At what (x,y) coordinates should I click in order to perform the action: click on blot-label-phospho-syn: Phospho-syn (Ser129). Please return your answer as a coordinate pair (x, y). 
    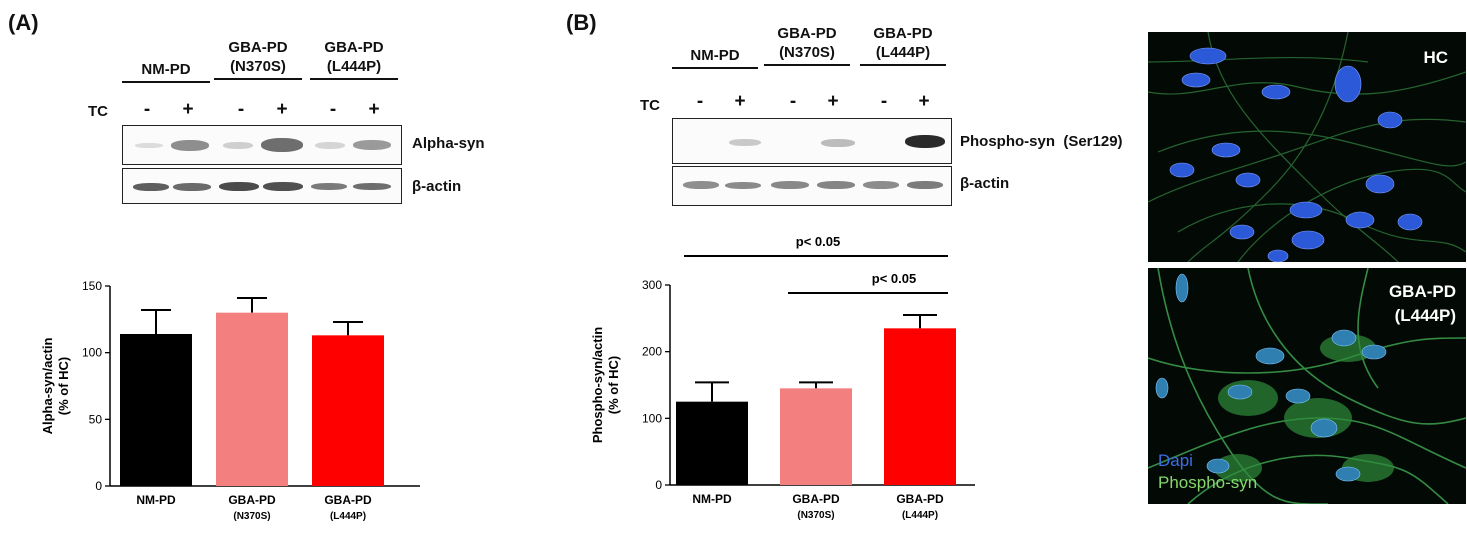
    Looking at the image, I should click on (1041, 141).